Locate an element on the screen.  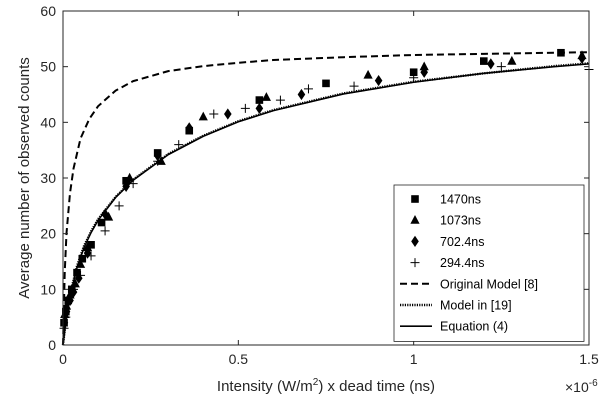
x-axis-label: Intensity (W/m2) x dead time (ns) is located at coordinates (326, 386).